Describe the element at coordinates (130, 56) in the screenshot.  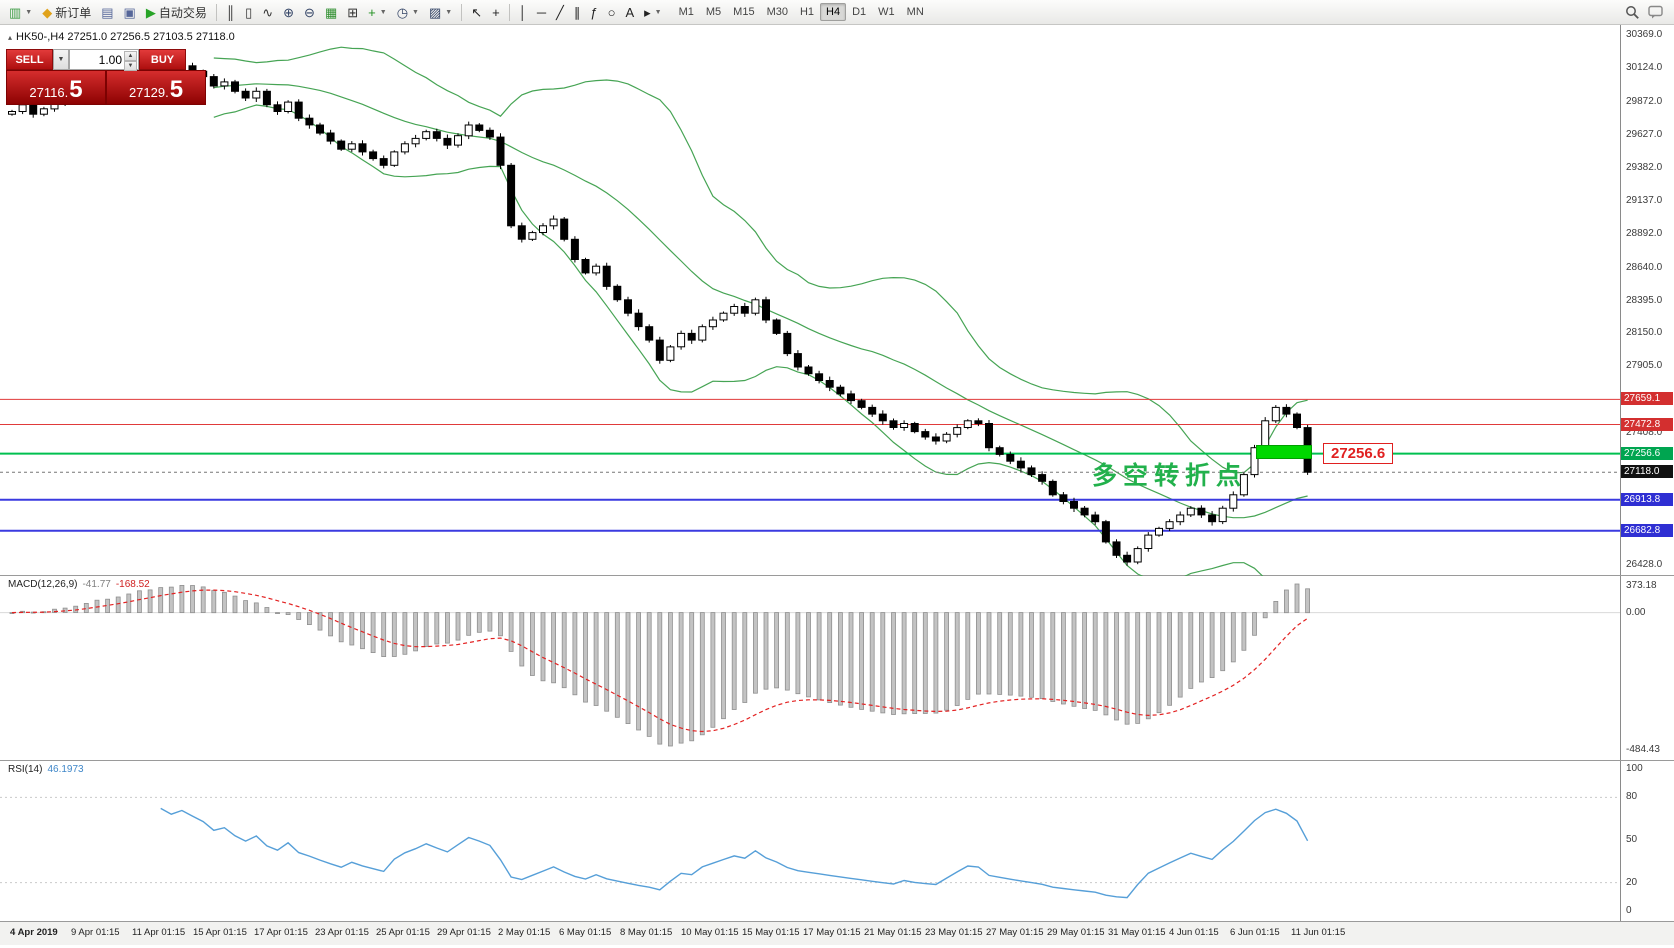
I see `volume-up-icon: ▲` at that location.